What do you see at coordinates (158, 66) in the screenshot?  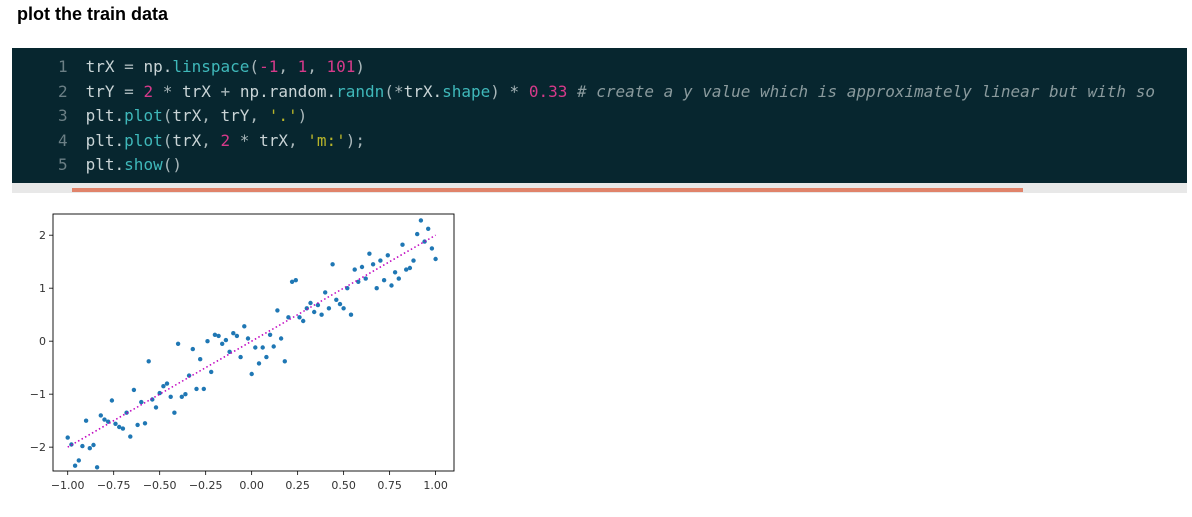 I see `code-token: np.` at bounding box center [158, 66].